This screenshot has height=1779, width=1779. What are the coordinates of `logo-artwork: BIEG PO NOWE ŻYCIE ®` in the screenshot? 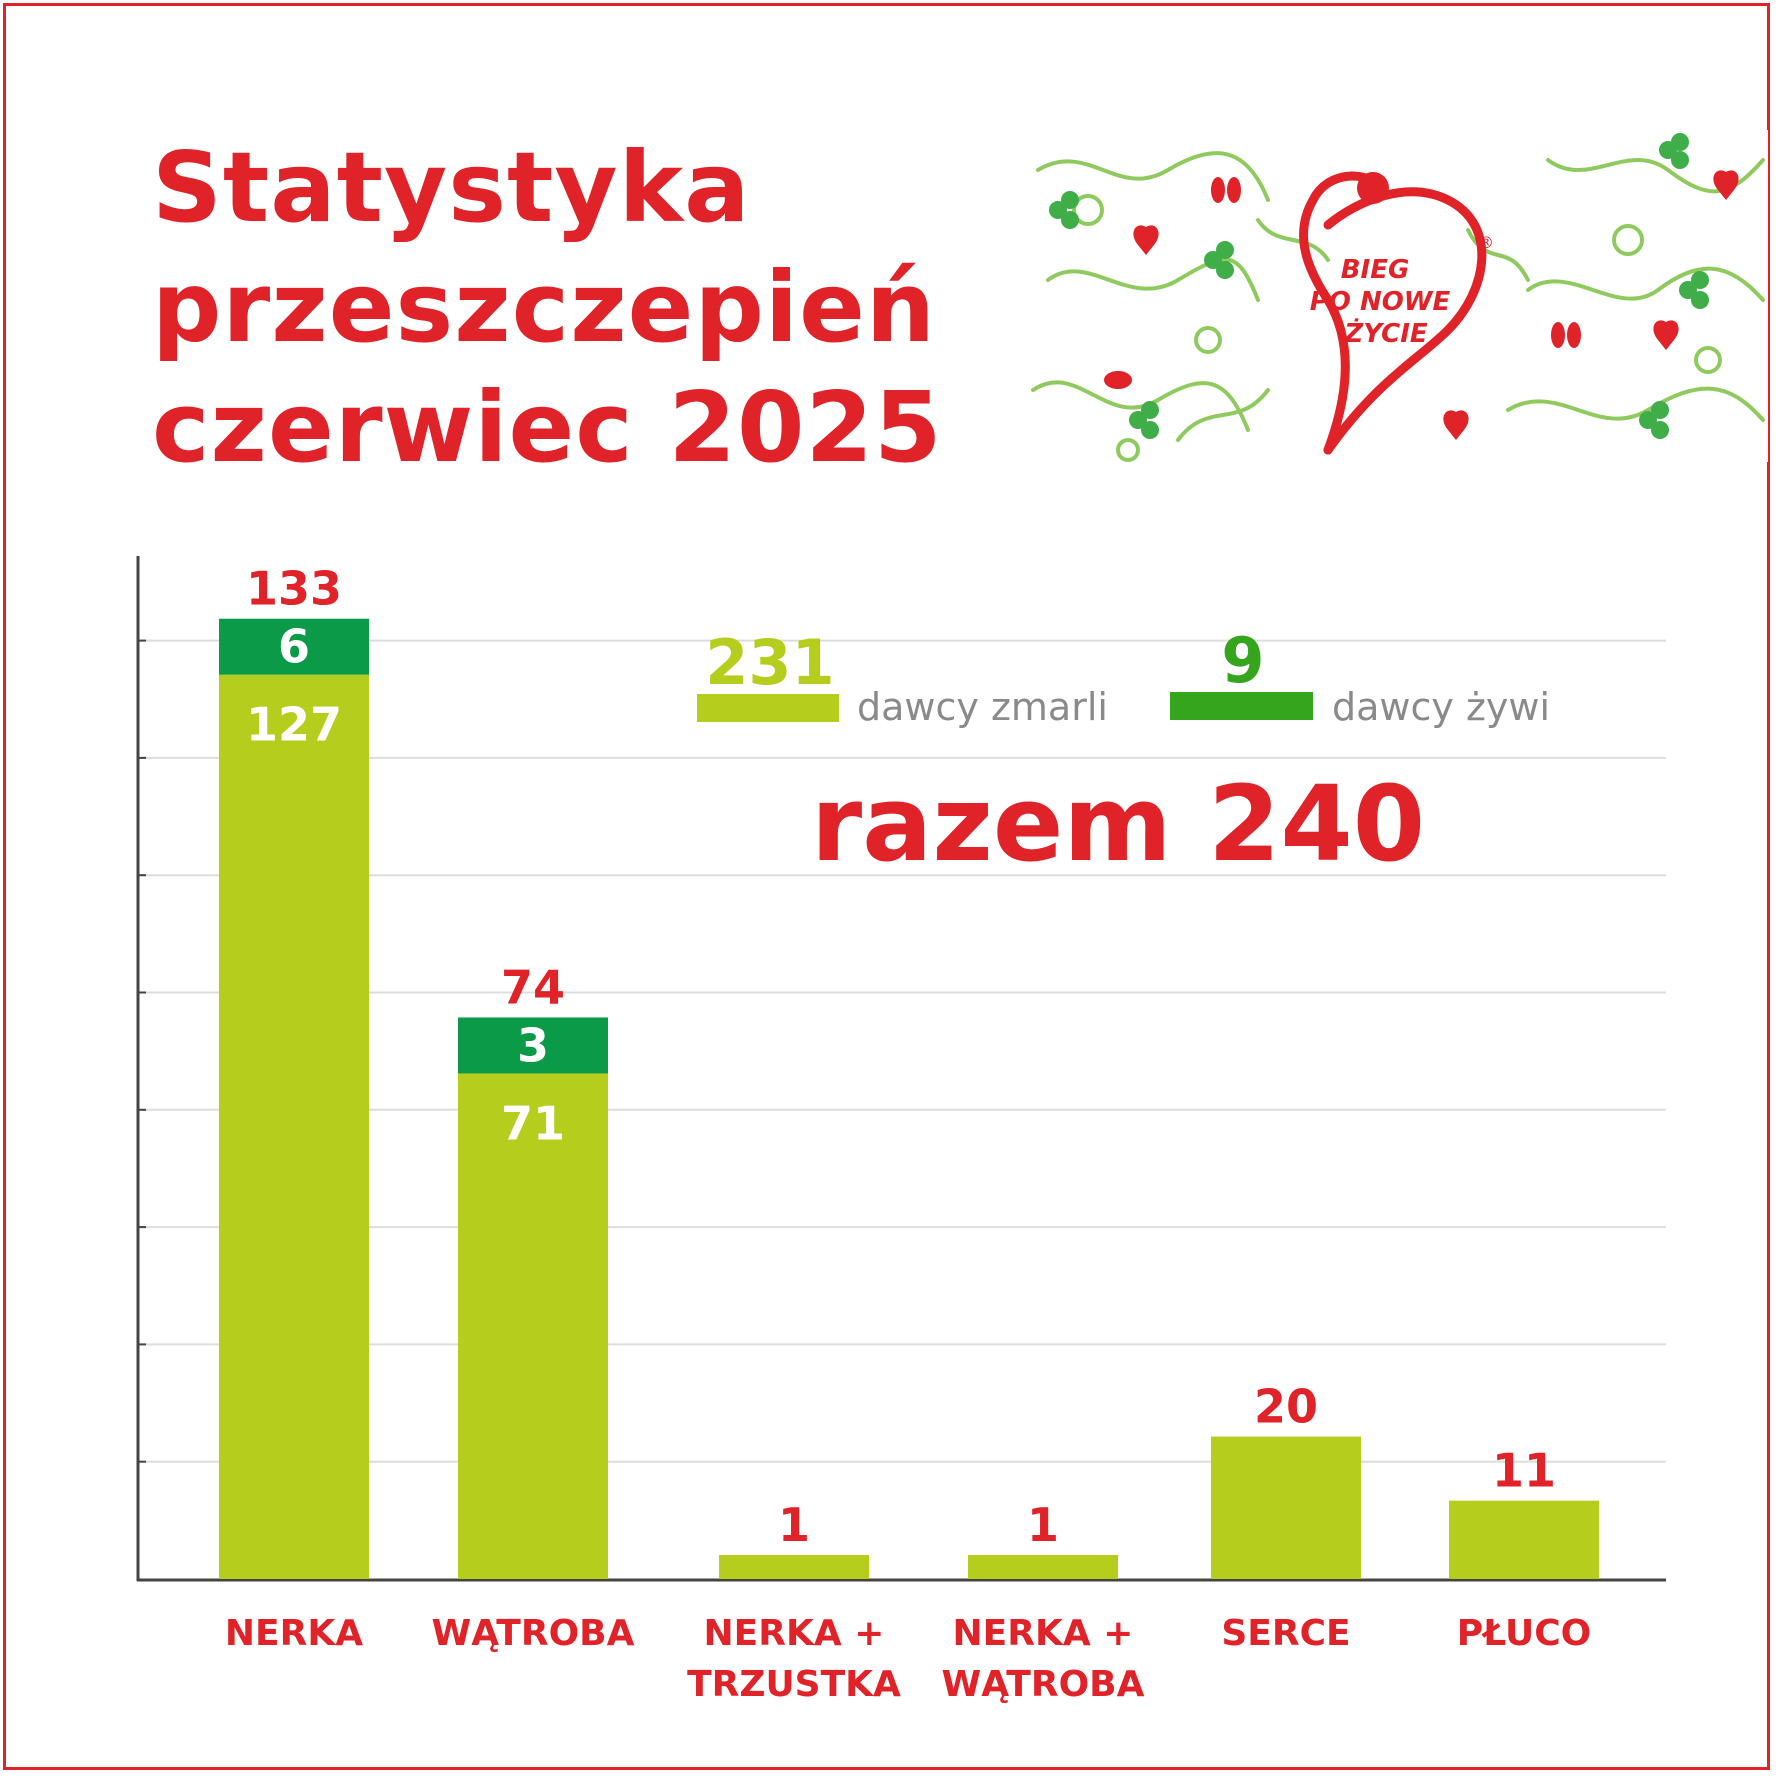 It's located at (1398, 296).